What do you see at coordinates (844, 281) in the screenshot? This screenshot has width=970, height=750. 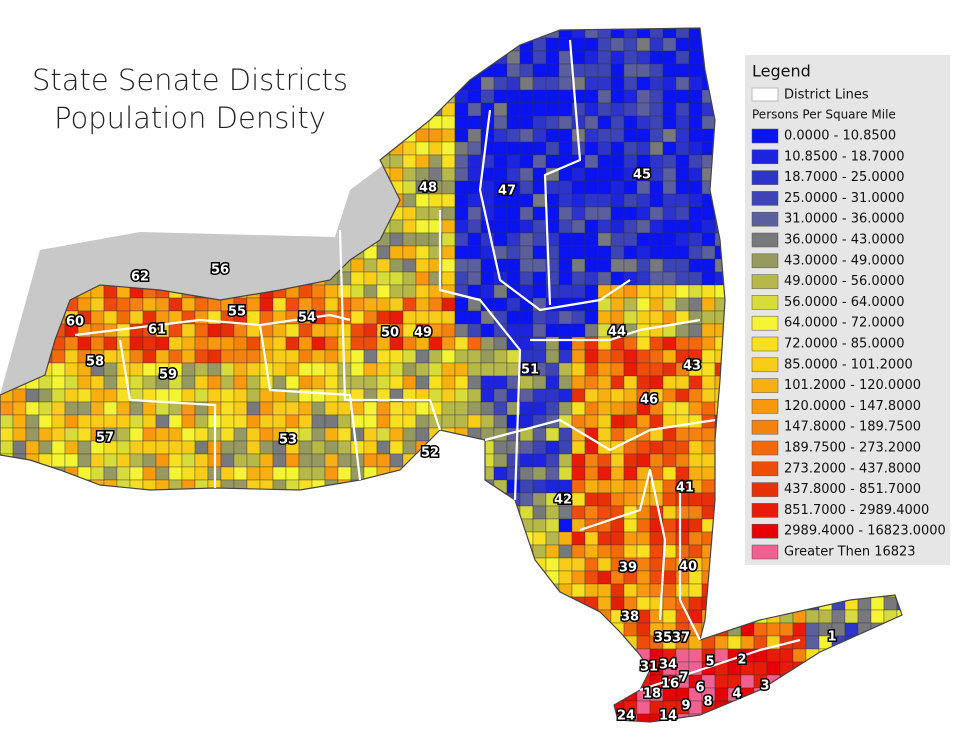 I see `legend-label: 49.0000 - 56.0000` at bounding box center [844, 281].